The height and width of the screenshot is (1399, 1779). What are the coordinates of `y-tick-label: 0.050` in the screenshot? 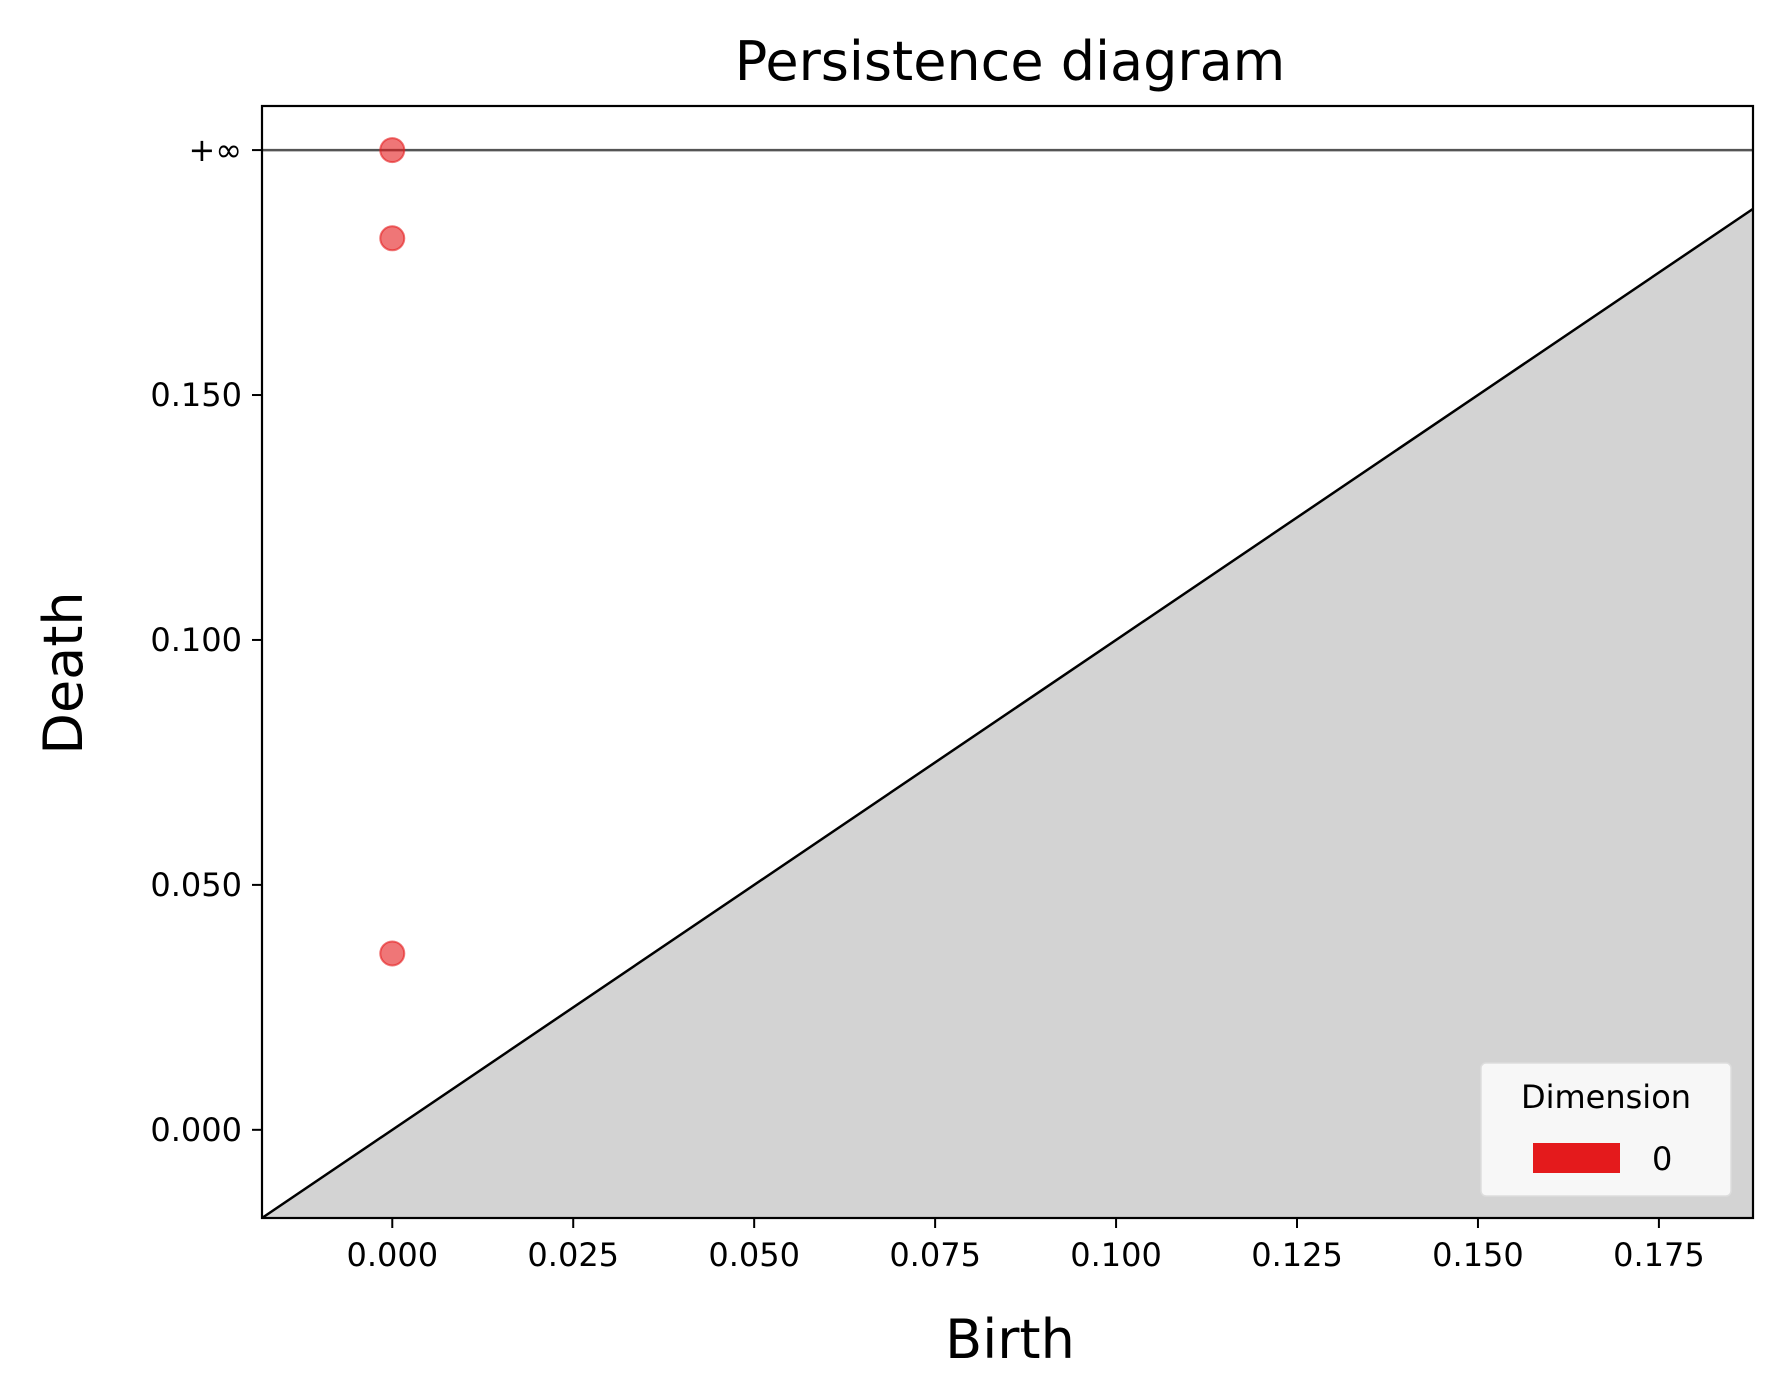 It's located at (196, 885).